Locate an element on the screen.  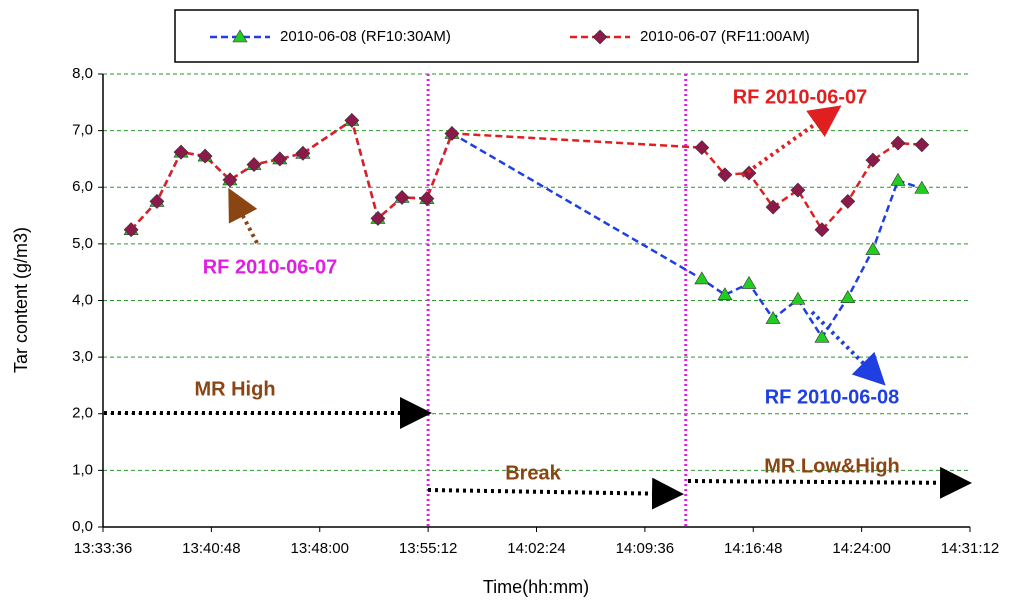
legend-label: 2010-06-08 (RF10:30AM) is located at coordinates (365, 36).